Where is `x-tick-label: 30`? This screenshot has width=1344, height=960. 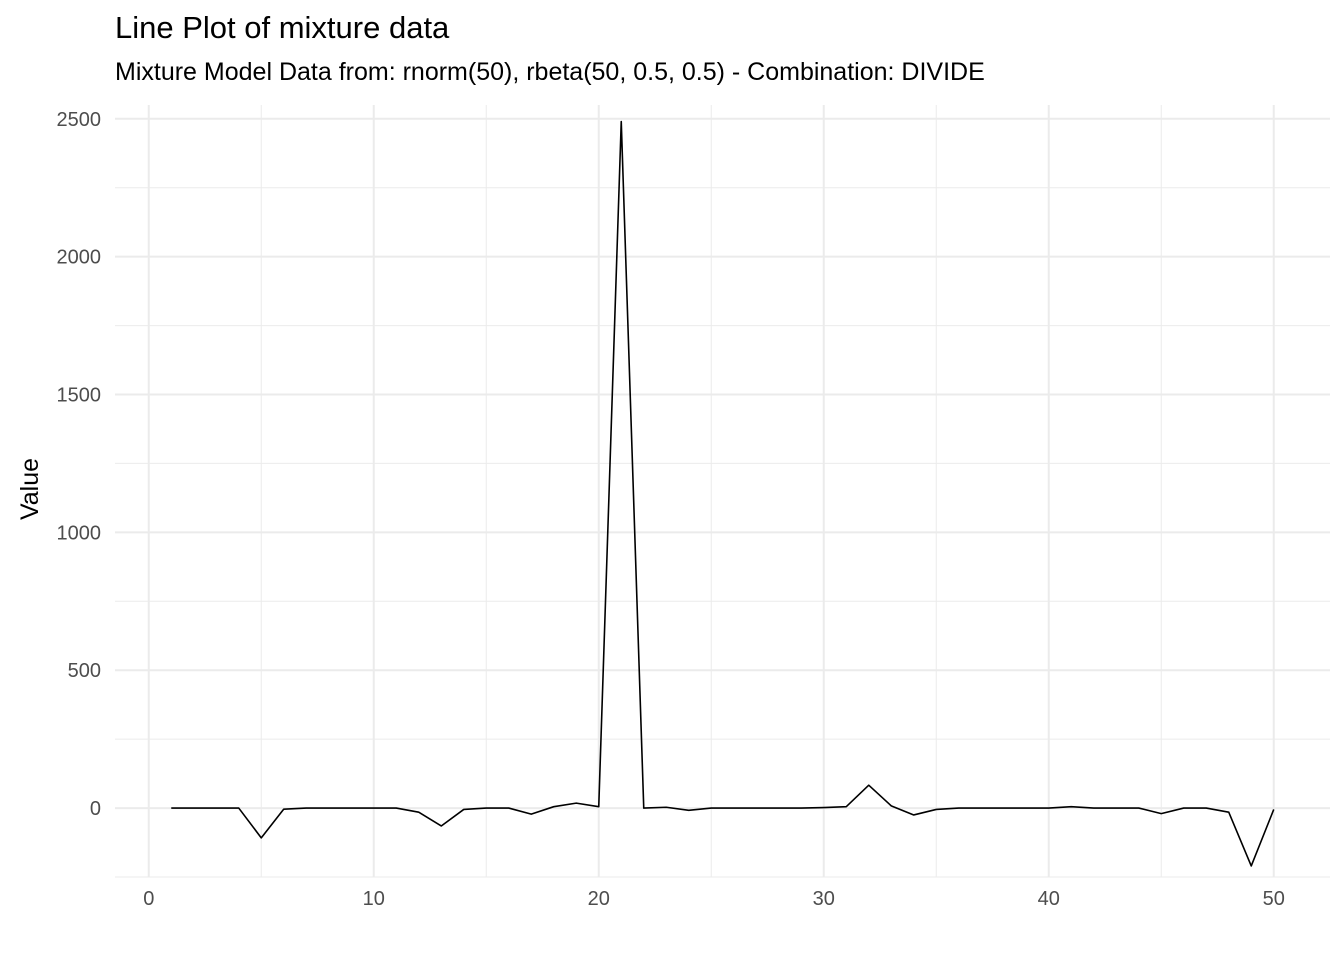 x-tick-label: 30 is located at coordinates (824, 899).